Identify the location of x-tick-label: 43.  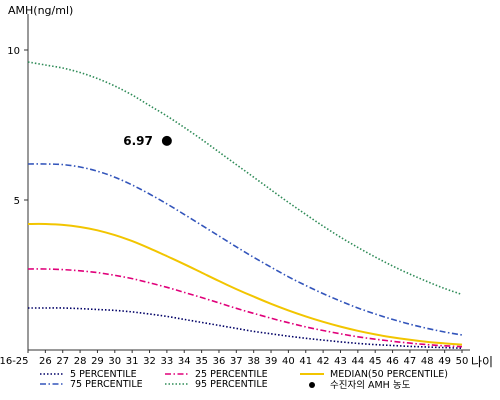
(340, 361).